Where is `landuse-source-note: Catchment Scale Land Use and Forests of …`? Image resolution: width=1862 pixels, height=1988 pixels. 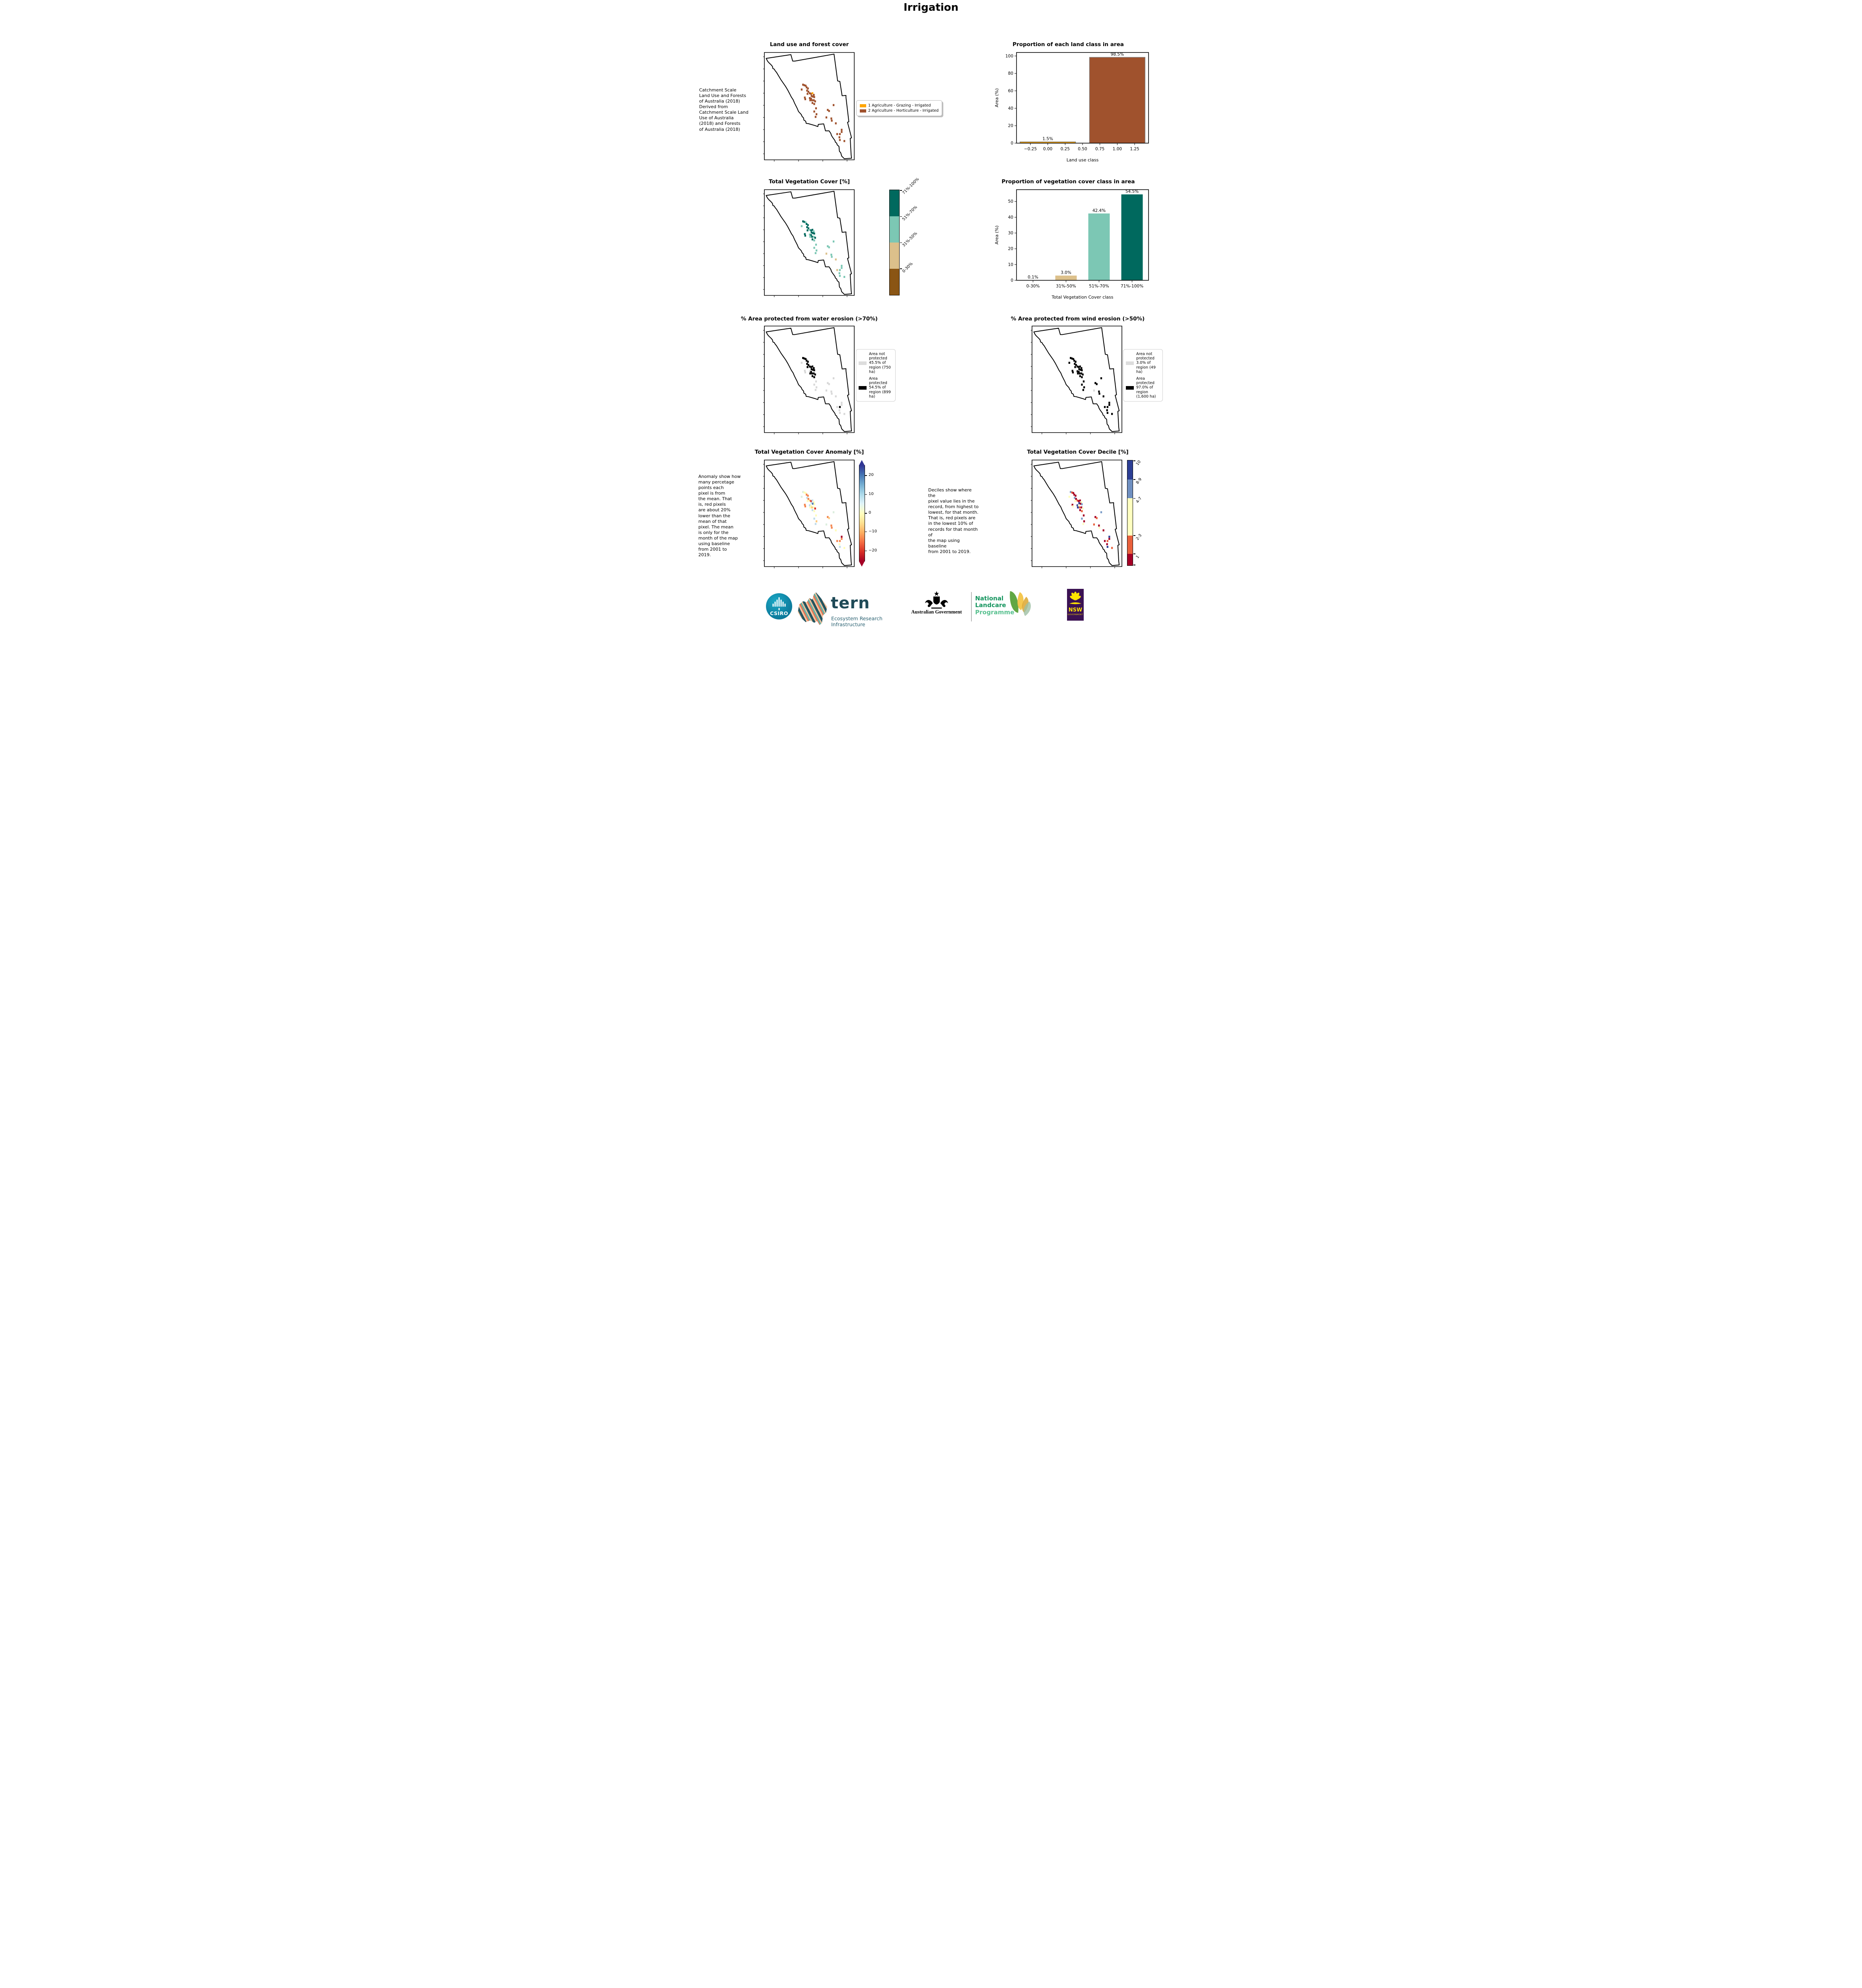 landuse-source-note: Catchment Scale Land Use and Forests of … is located at coordinates (724, 109).